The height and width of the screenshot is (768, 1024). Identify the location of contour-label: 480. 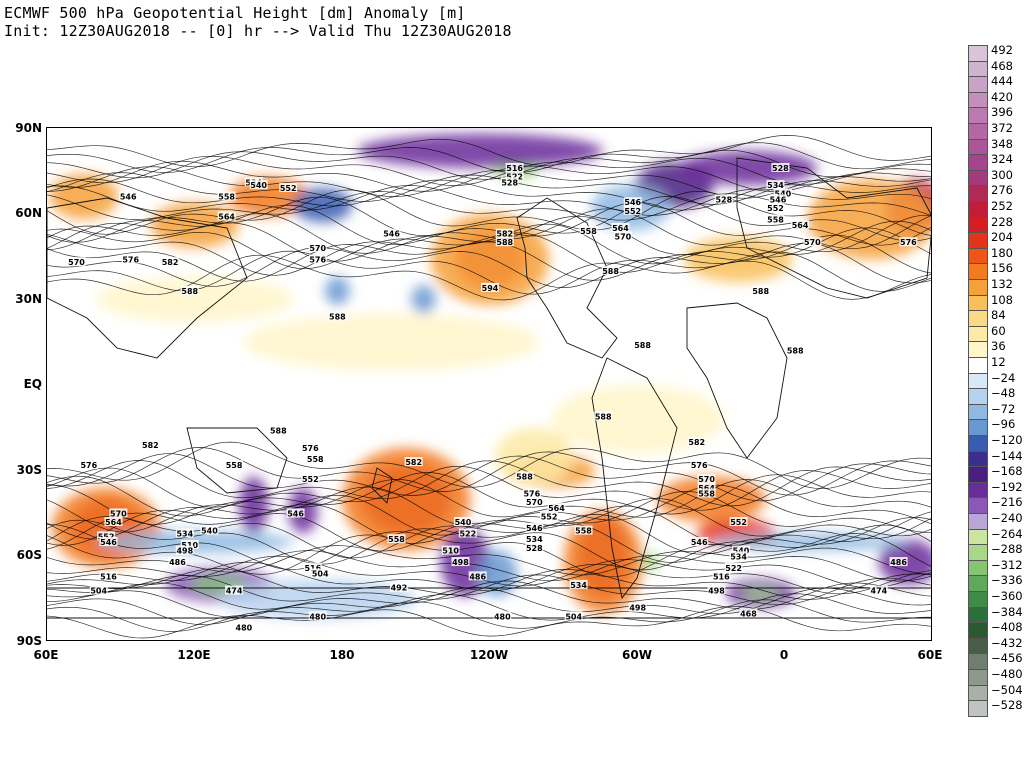
(502, 616).